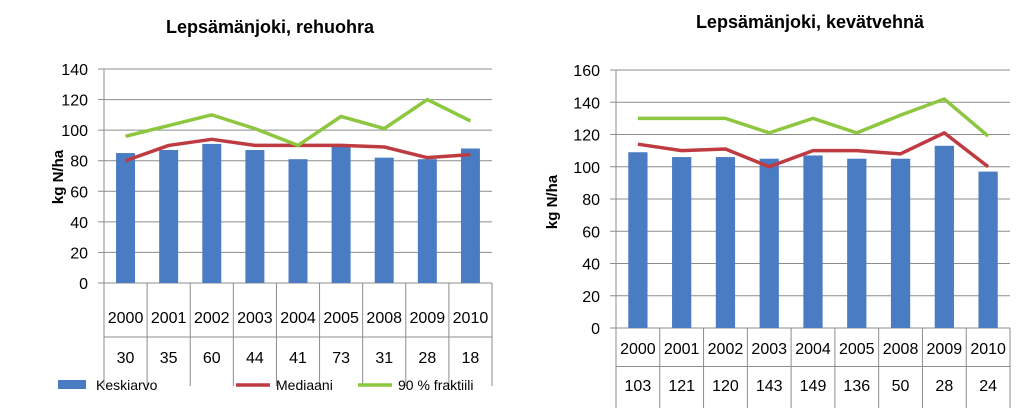  Describe the element at coordinates (298, 358) in the screenshot. I see `x-tick-label-count: 41` at that location.